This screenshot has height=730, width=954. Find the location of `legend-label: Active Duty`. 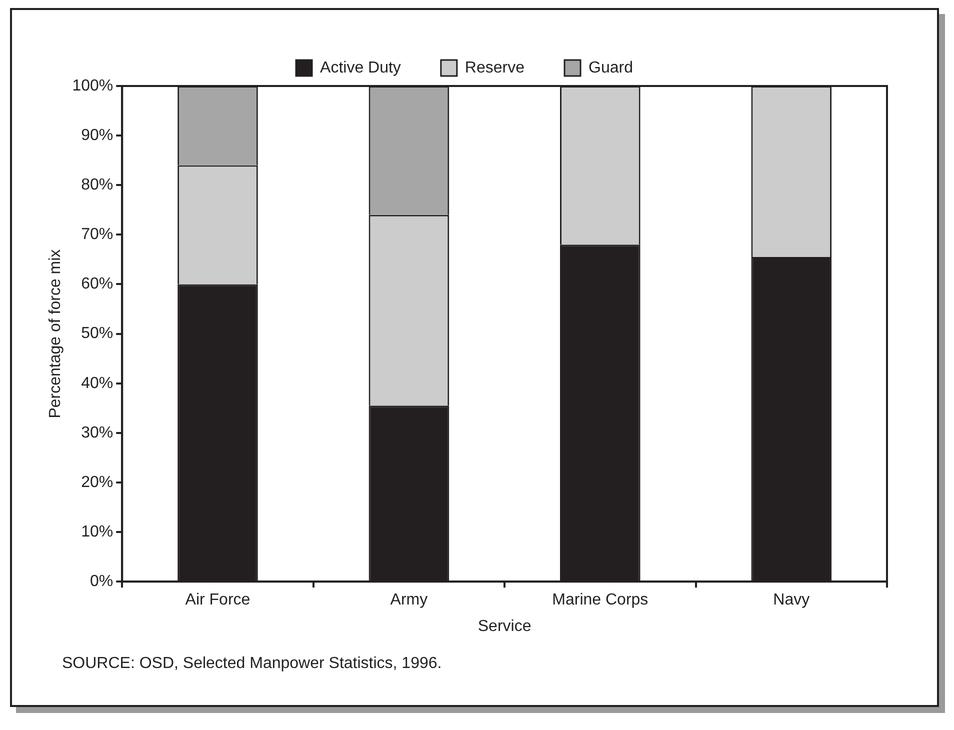

legend-label: Active Duty is located at coordinates (360, 67).